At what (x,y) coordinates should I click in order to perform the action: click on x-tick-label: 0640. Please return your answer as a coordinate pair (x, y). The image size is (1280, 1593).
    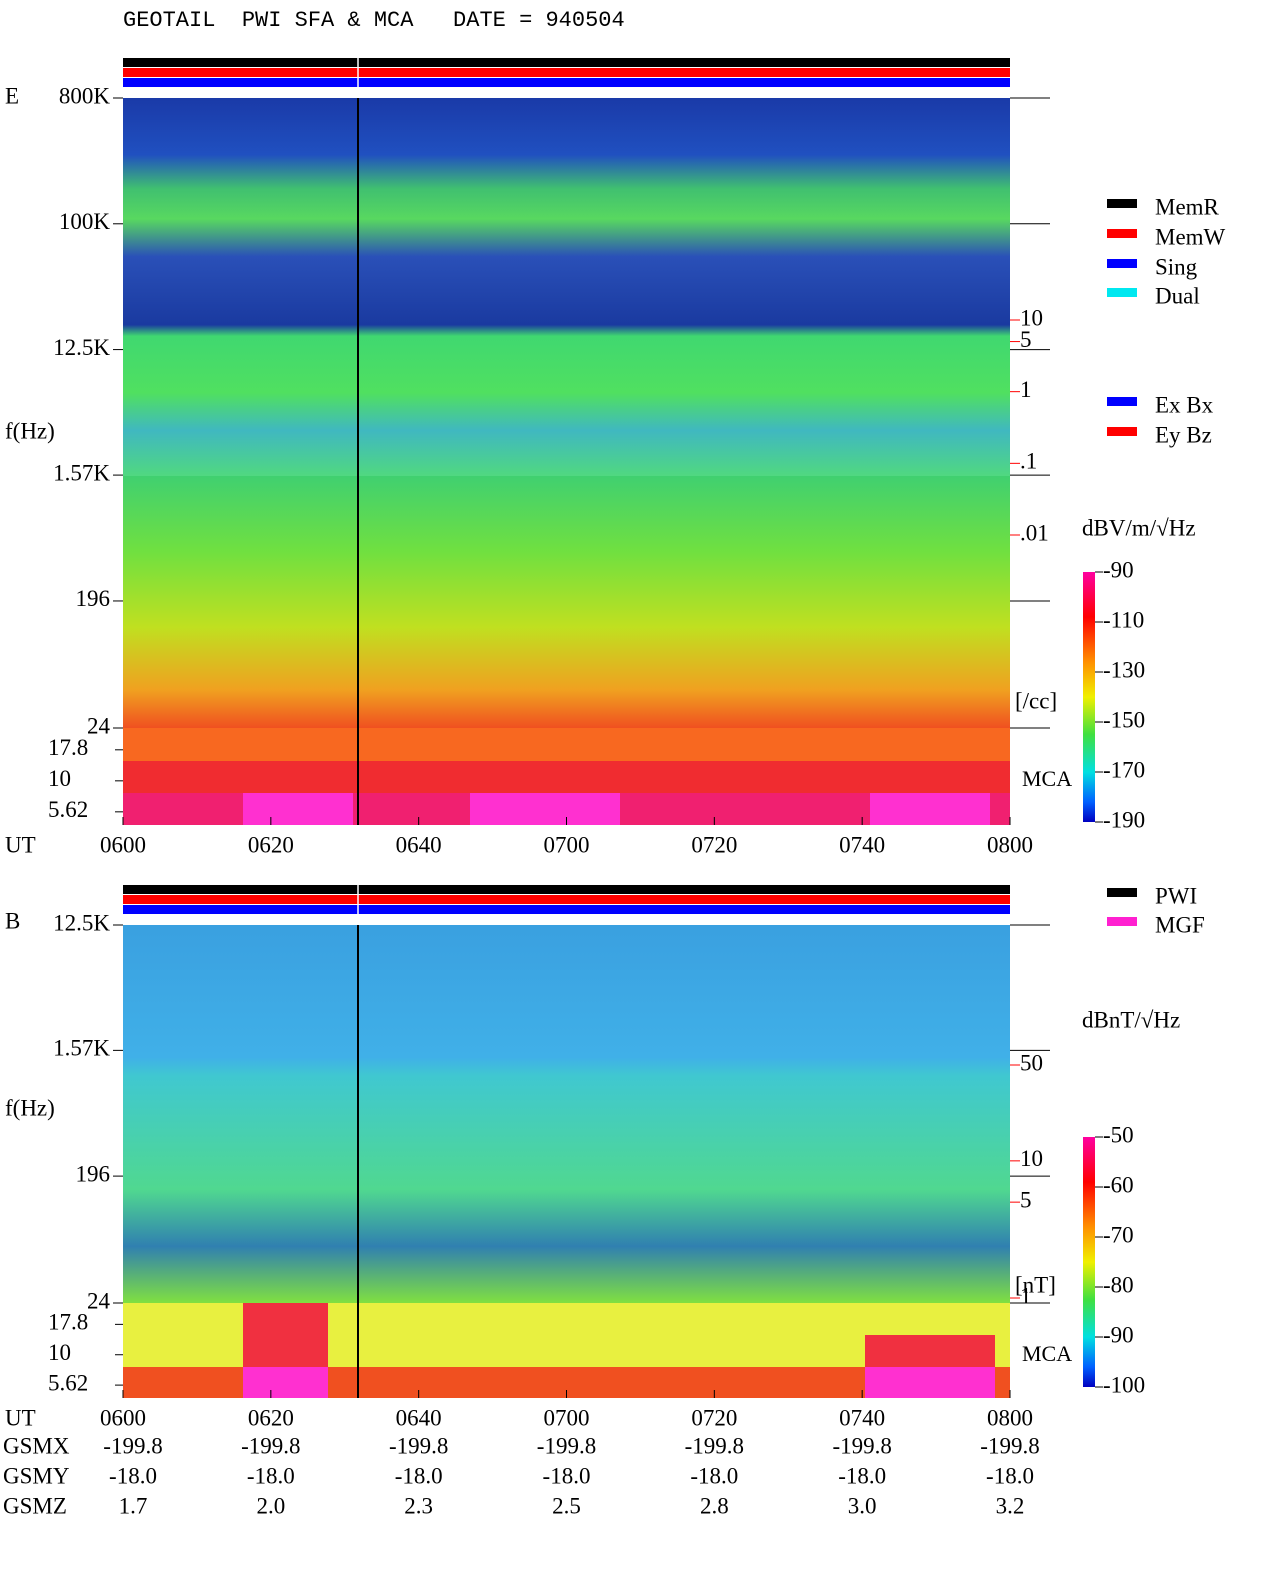
    Looking at the image, I should click on (419, 844).